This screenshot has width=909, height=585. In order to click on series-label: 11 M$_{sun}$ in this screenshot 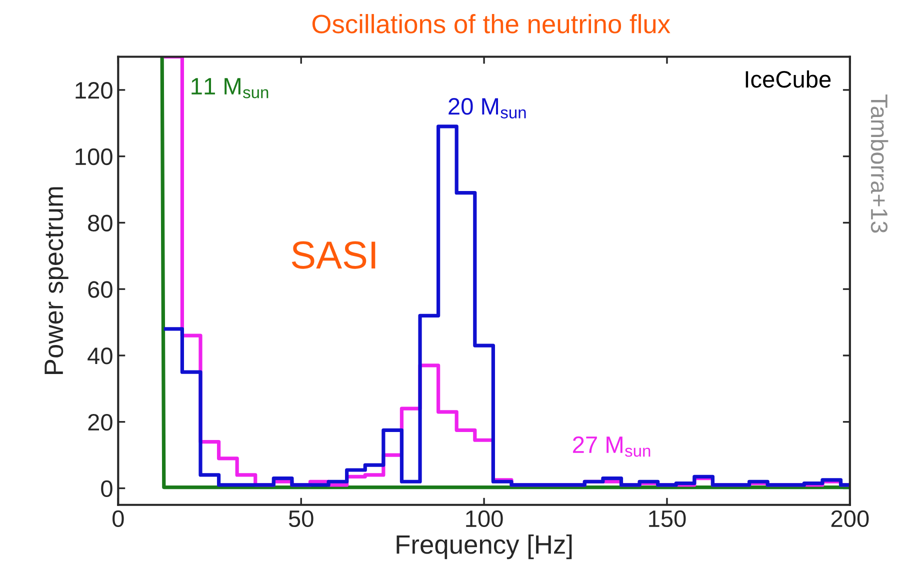, I will do `click(230, 88)`.